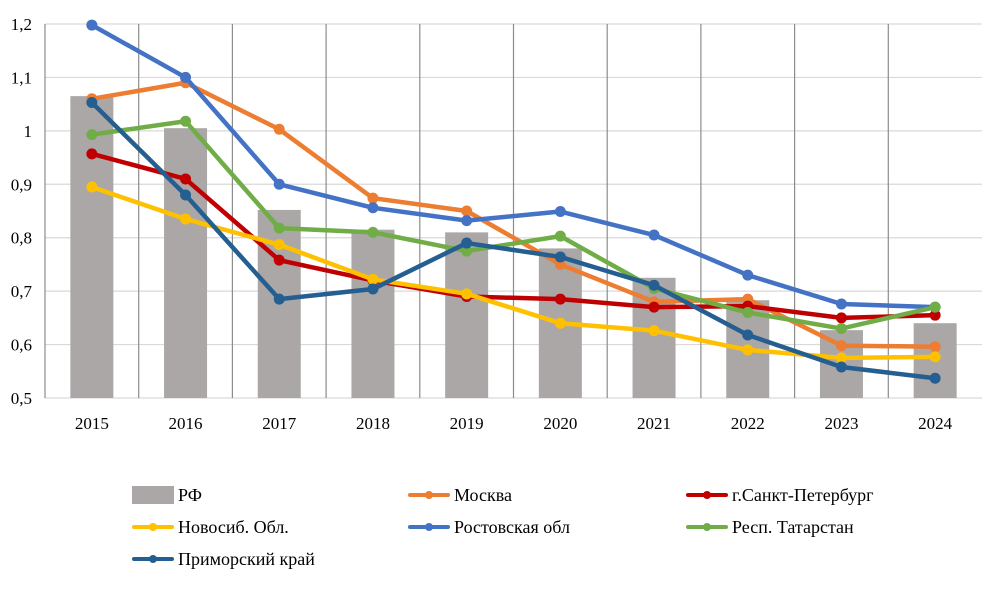  I want to click on bar-2019, so click(467, 315).